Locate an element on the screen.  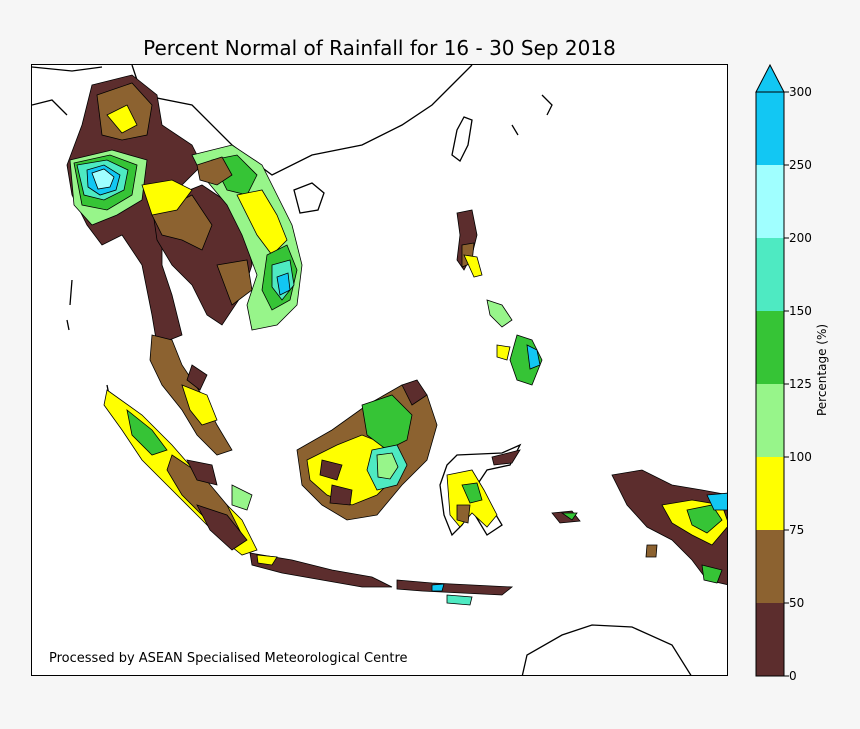
java-rainfall is located at coordinates (381, 579).